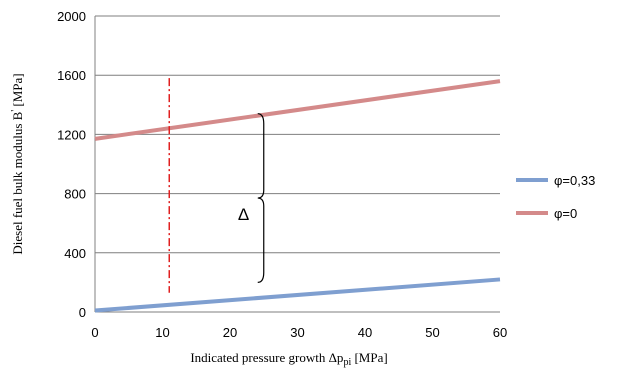 This screenshot has height=371, width=627. I want to click on y-axis-title-main: Diesel fuel bulk modulus B, so click(17, 182).